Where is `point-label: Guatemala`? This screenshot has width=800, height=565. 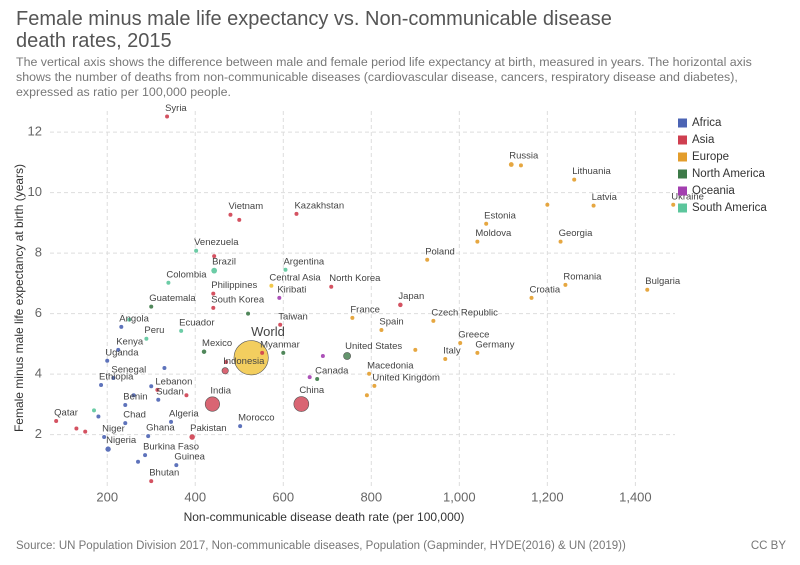 point-label: Guatemala is located at coordinates (172, 298).